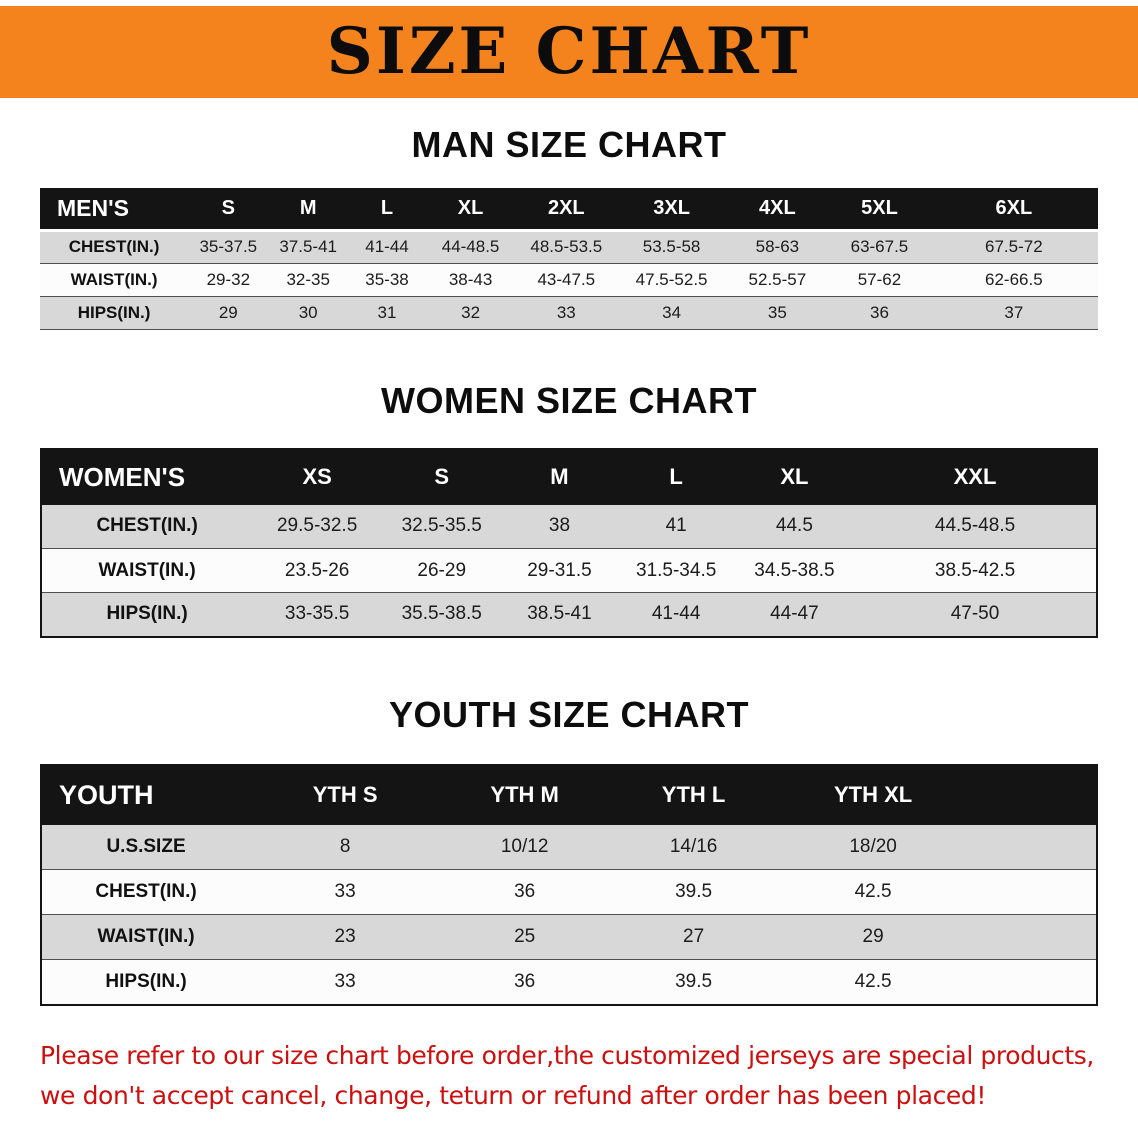 This screenshot has height=1138, width=1138. What do you see at coordinates (1013, 280) in the screenshot?
I see `size-cell: 62-66.5` at bounding box center [1013, 280].